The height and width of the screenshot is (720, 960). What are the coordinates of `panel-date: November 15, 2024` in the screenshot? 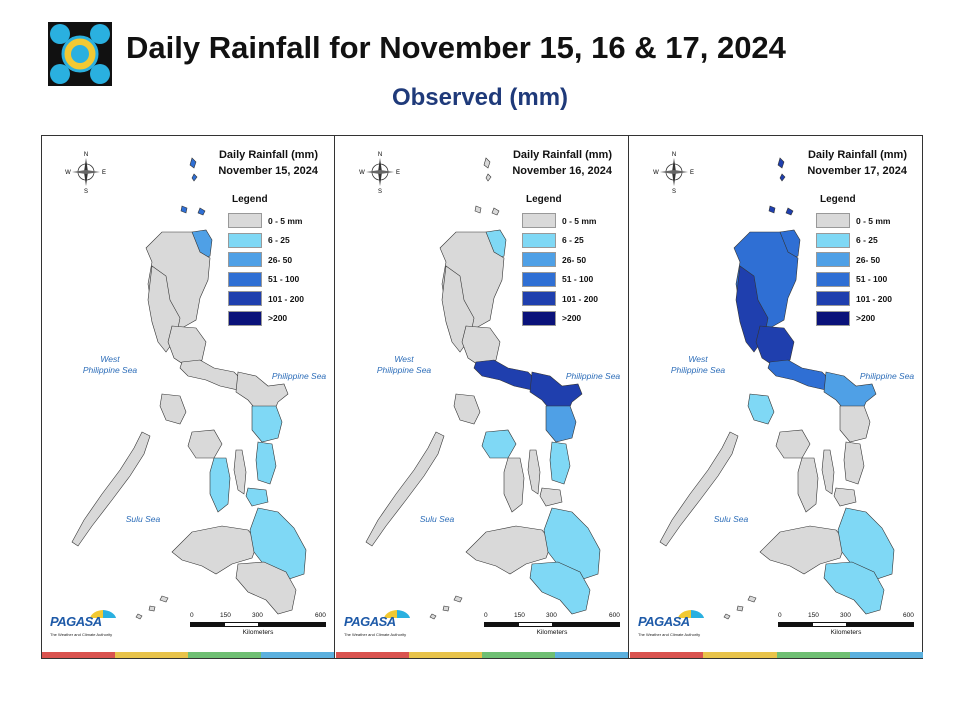 It's located at (268, 171).